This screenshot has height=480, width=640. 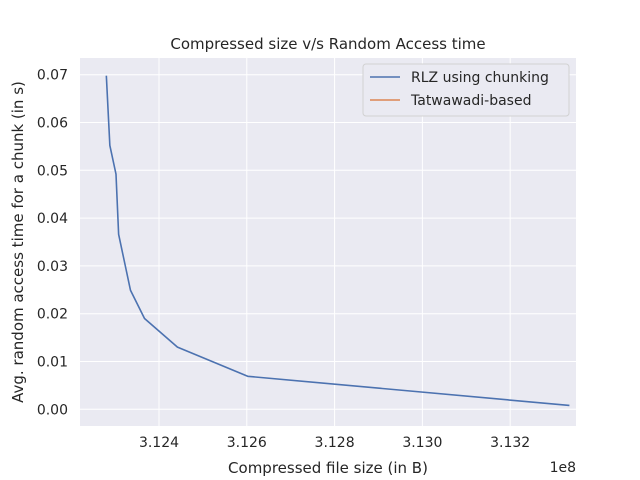 What do you see at coordinates (52, 219) in the screenshot?
I see `y-tick-label: 0.04` at bounding box center [52, 219].